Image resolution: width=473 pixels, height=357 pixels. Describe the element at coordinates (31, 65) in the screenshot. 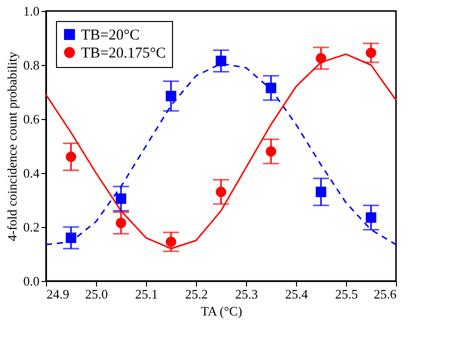

I see `y-tick-label: 0.8` at that location.